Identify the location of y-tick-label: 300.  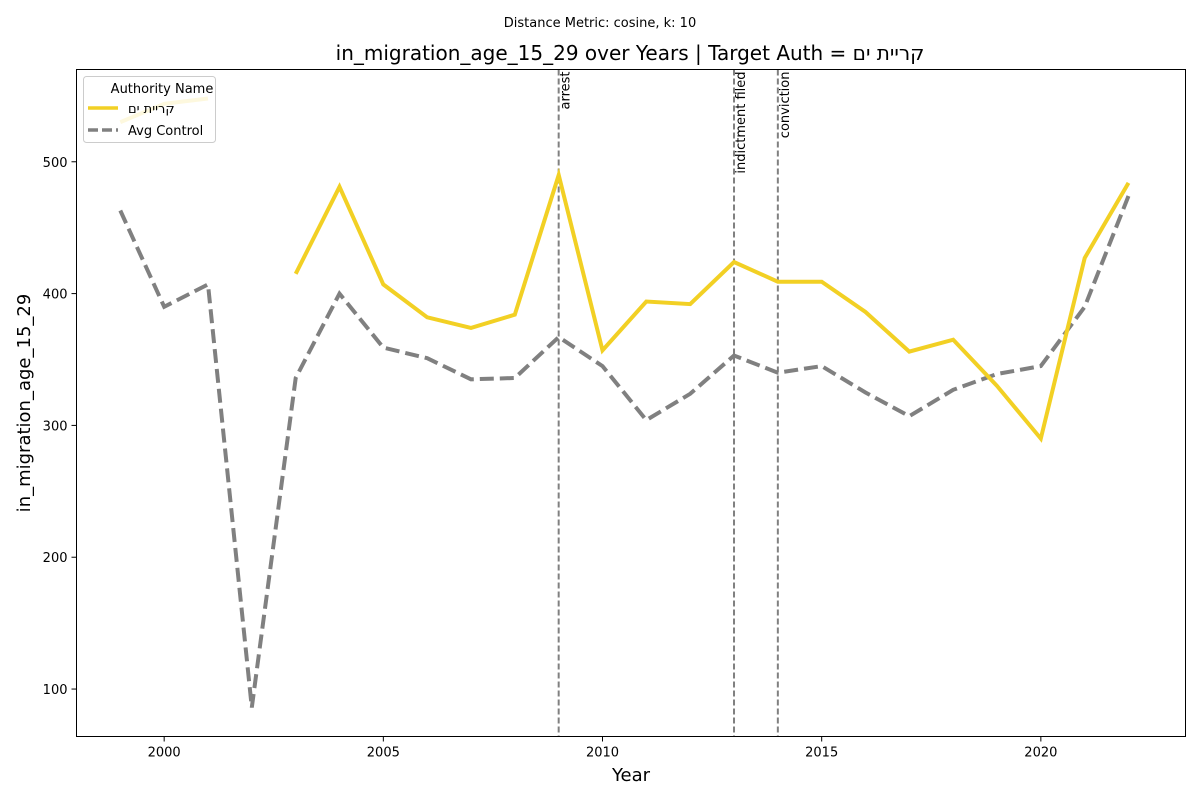
(55, 426).